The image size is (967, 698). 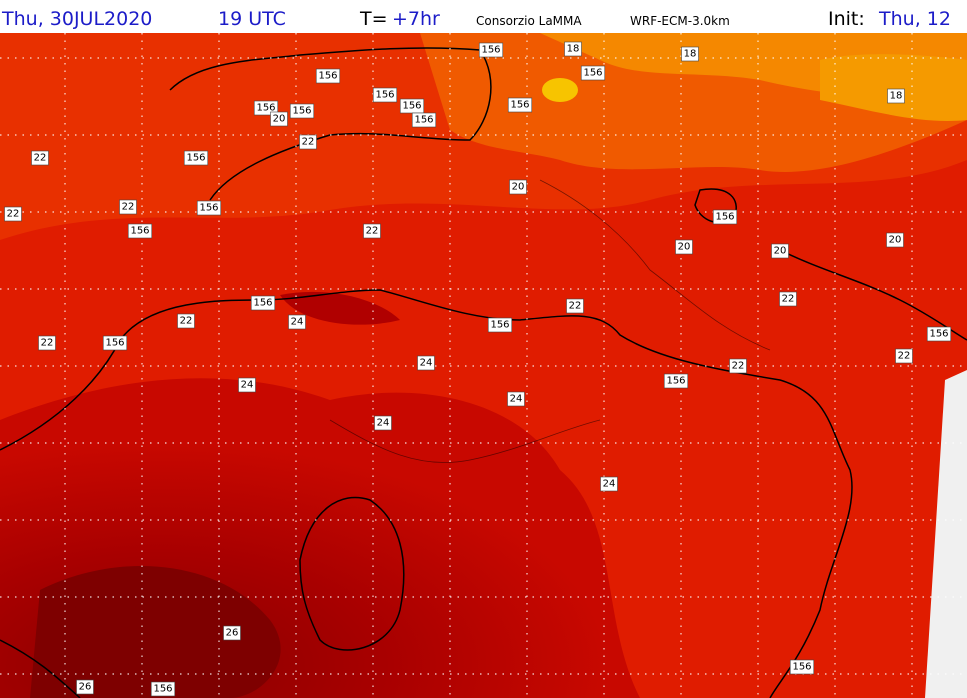 I want to click on lead-prefix: T=, so click(x=373, y=19).